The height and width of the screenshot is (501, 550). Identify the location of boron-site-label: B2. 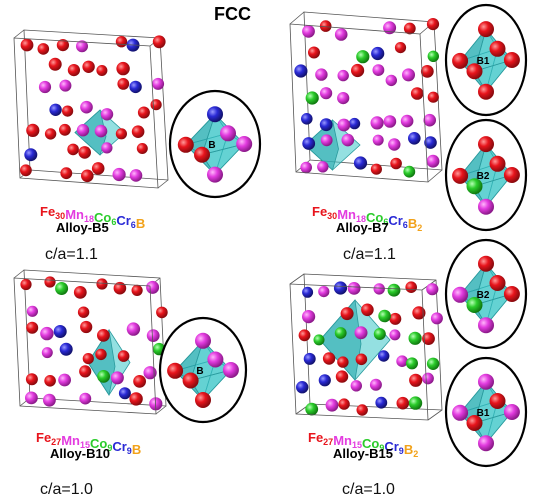
(483, 176).